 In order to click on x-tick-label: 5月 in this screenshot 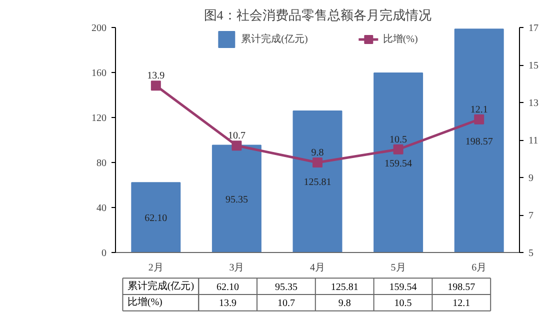, I will do `click(398, 268)`.